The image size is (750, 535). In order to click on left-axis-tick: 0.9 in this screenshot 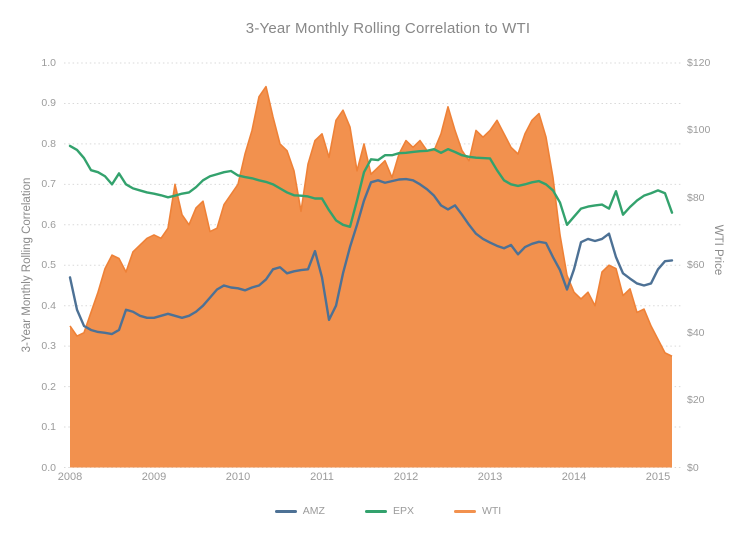, I will do `click(48, 103)`.